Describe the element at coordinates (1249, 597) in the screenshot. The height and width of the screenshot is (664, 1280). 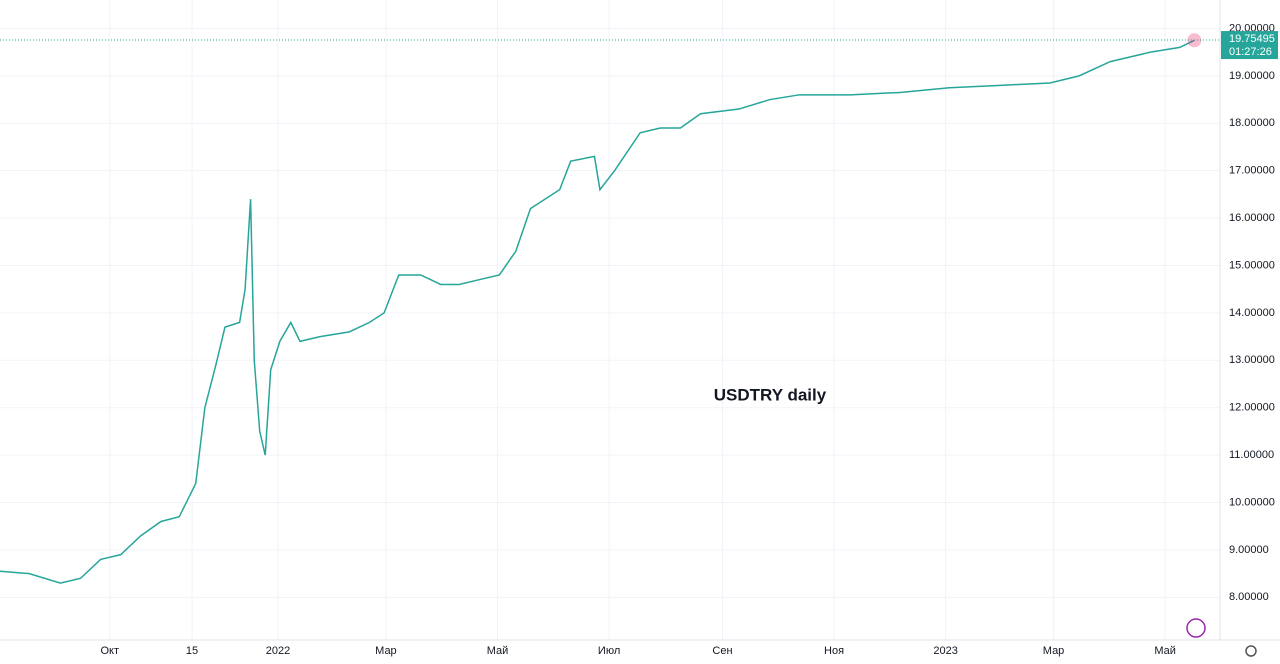
I see `y-tick-label: 8.00000` at that location.